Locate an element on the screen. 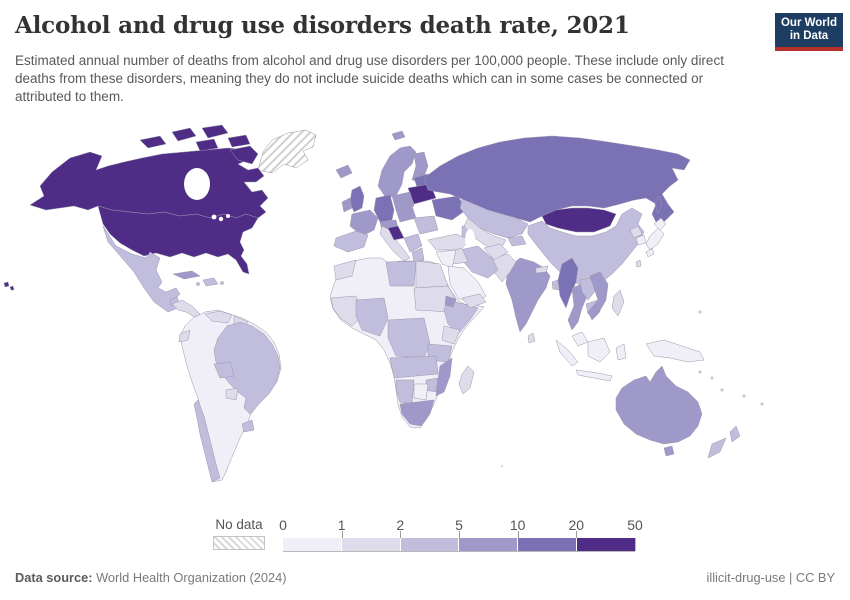  country-germany is located at coordinates (384, 208).